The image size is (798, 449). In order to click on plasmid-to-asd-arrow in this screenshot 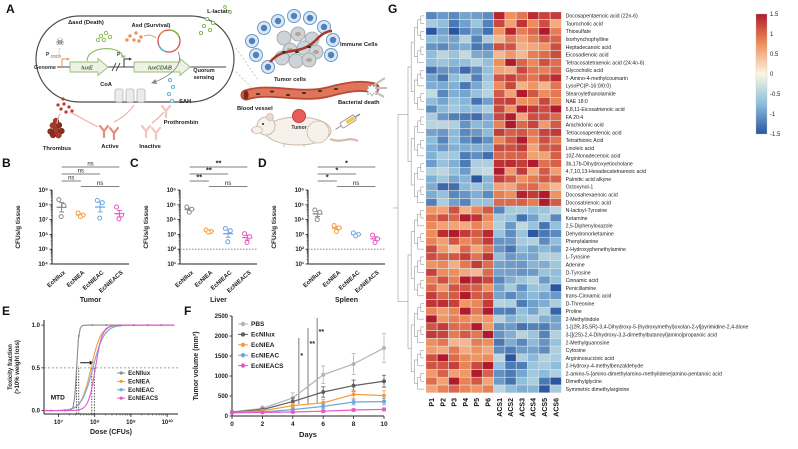, I will do `click(150, 36)`.